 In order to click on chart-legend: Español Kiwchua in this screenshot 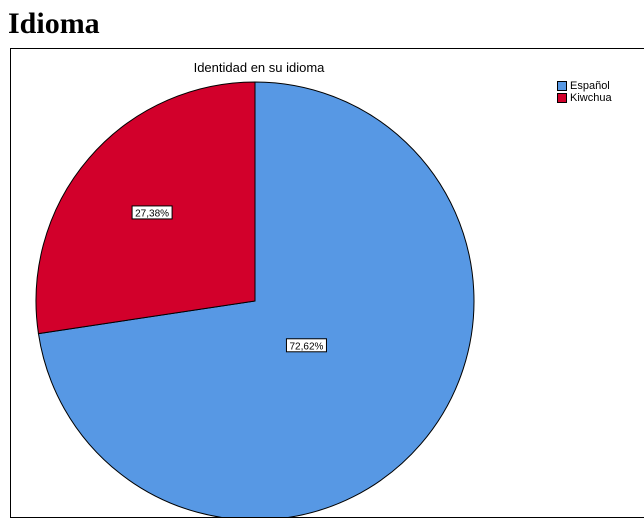, I will do `click(584, 92)`.